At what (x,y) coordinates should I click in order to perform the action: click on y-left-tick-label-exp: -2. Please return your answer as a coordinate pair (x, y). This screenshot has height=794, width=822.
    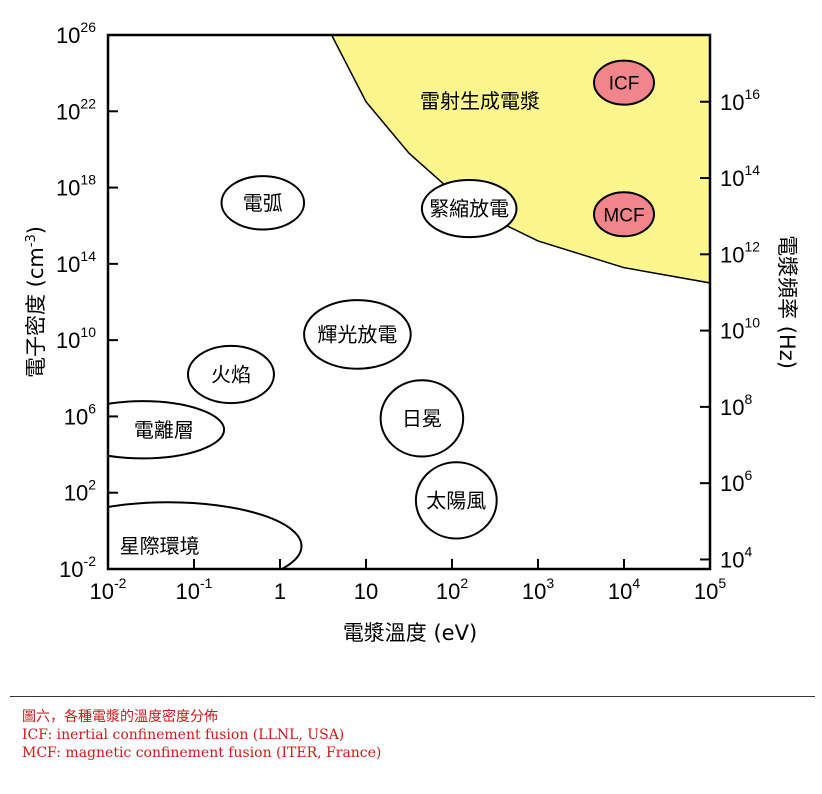
    Looking at the image, I should click on (90, 561).